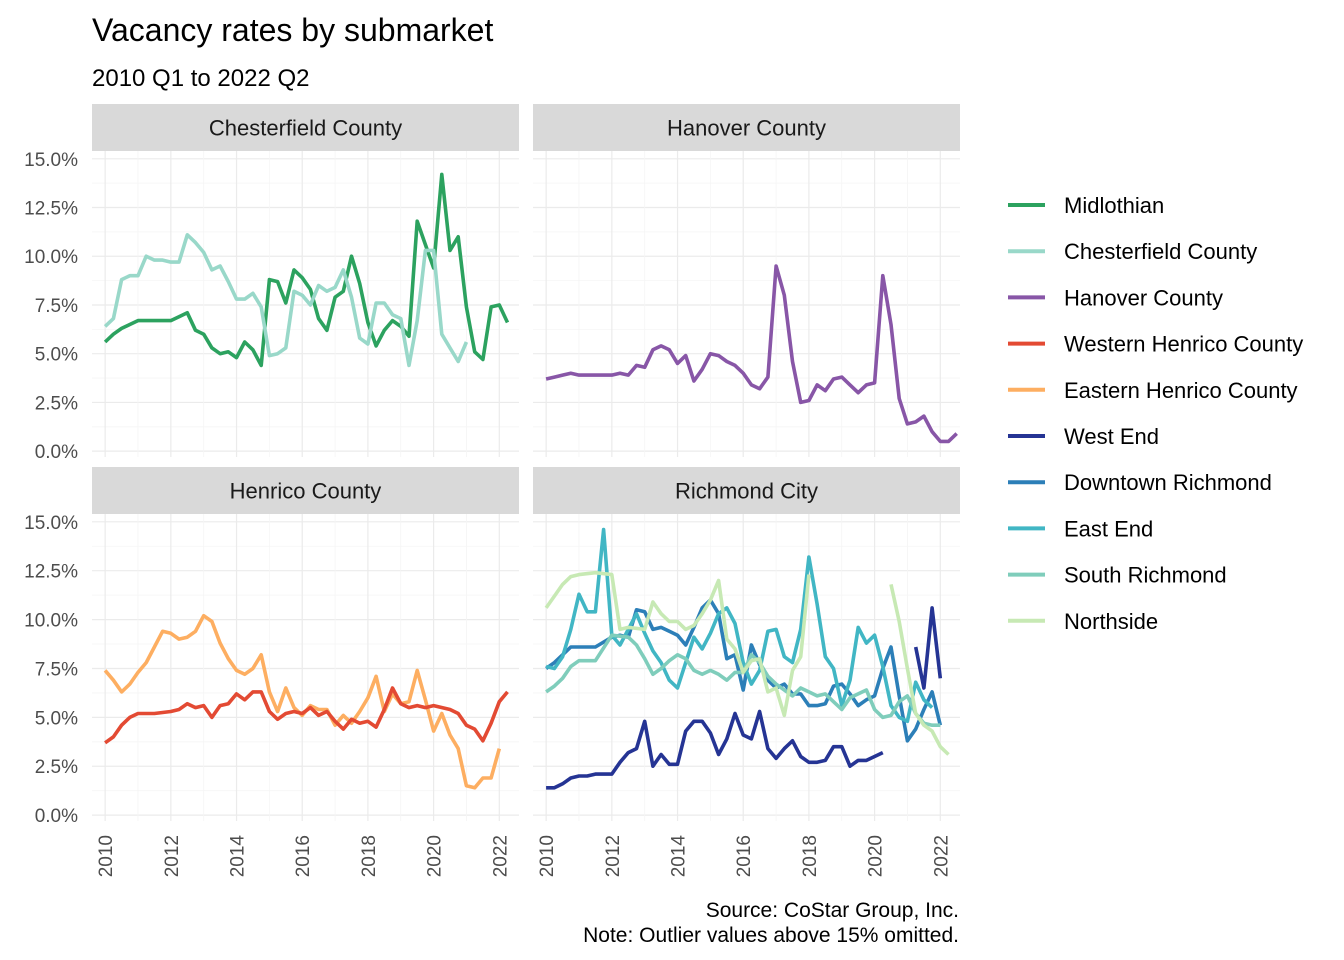 Image resolution: width=1344 pixels, height=960 pixels. What do you see at coordinates (1145, 575) in the screenshot?
I see `legend-label: South Richmond` at bounding box center [1145, 575].